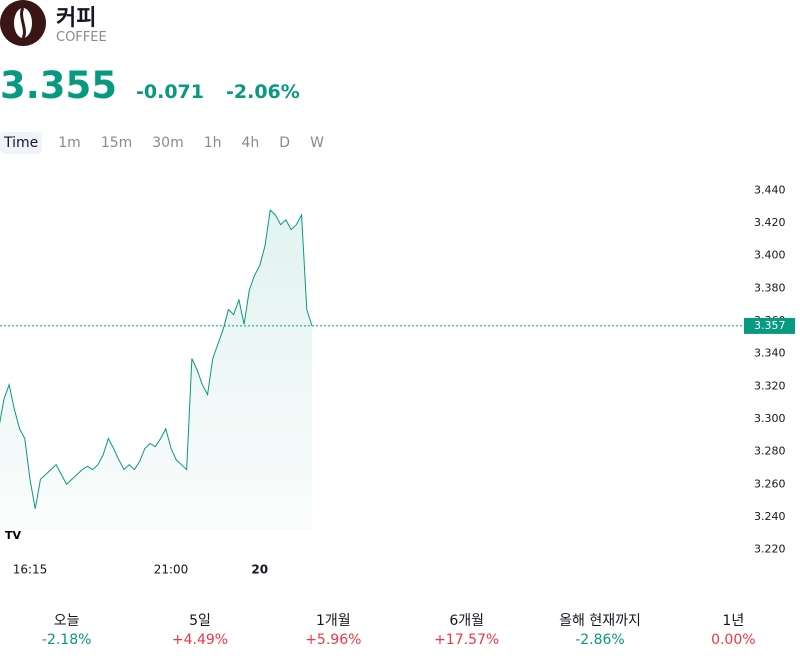 The height and width of the screenshot is (658, 800). I want to click on performance-item: 올해 현재까지 -2.86%, so click(599, 629).